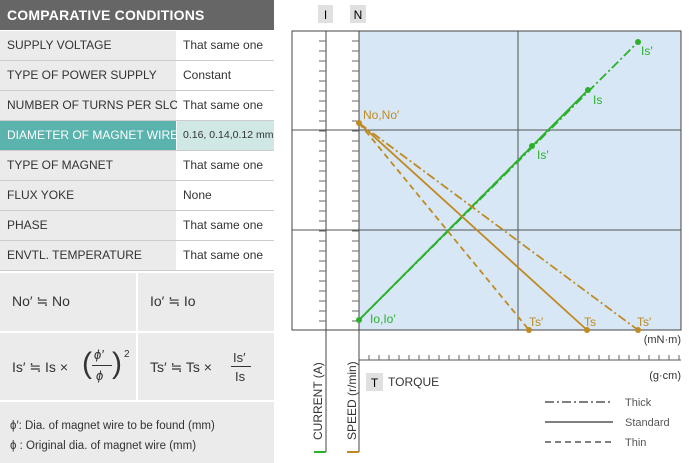 This screenshot has width=700, height=463. I want to click on conditions-title: COMPARATIVE CONDITIONS, so click(137, 15).